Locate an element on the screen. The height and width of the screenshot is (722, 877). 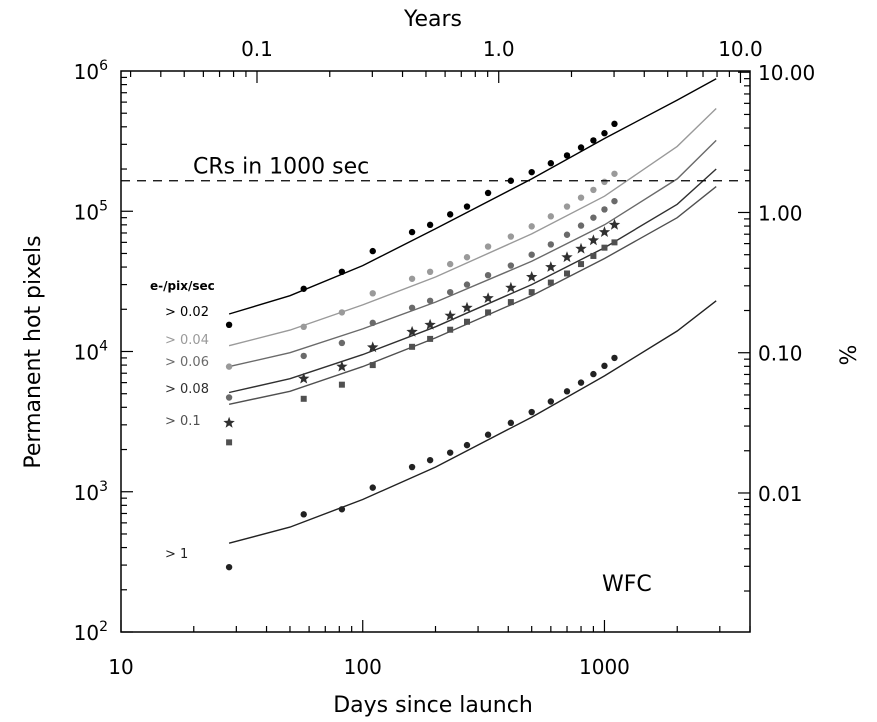
legend-entry-0: > 0.02 is located at coordinates (187, 312).